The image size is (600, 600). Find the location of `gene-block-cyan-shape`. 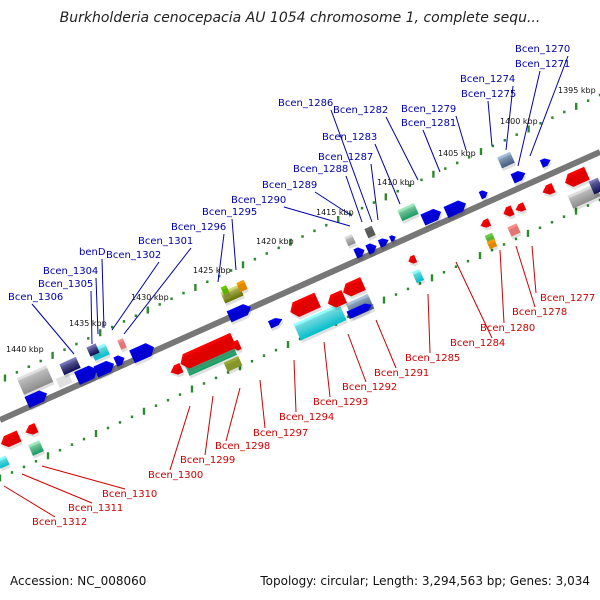

gene-block-cyan-shape is located at coordinates (418, 276).